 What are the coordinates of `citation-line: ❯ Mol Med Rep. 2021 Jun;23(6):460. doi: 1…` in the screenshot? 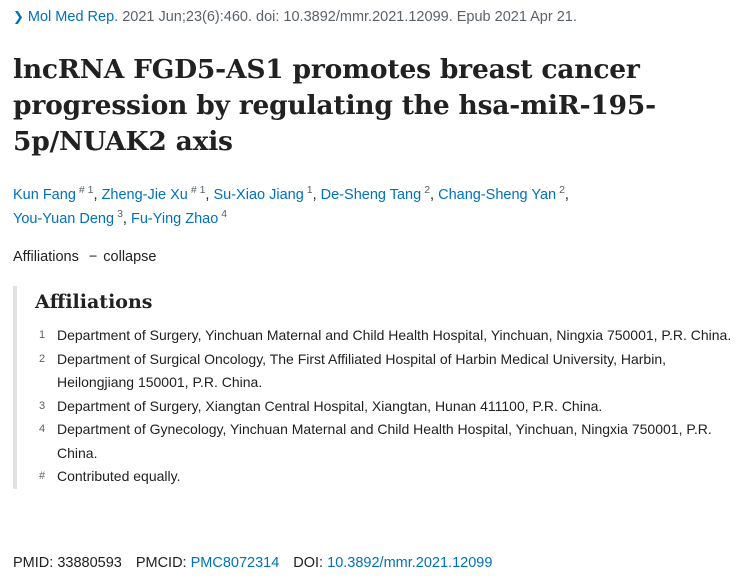 It's located at (295, 17).